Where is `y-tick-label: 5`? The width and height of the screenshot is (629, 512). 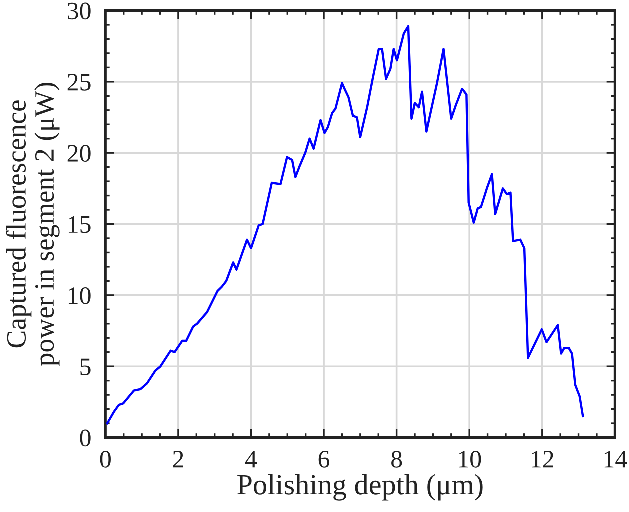
y-tick-label: 5 is located at coordinates (85, 367).